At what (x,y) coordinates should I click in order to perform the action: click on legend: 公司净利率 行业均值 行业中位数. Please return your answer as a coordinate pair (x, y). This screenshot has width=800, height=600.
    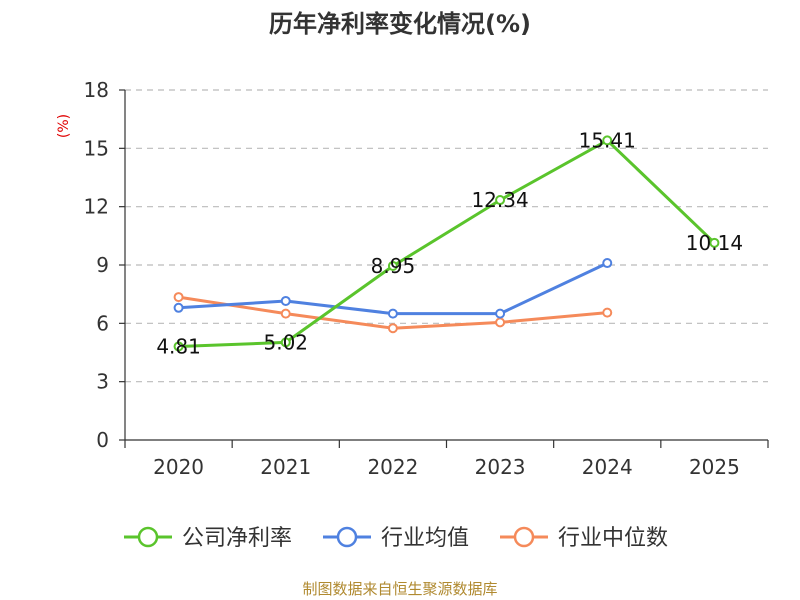
    Looking at the image, I should click on (396, 538).